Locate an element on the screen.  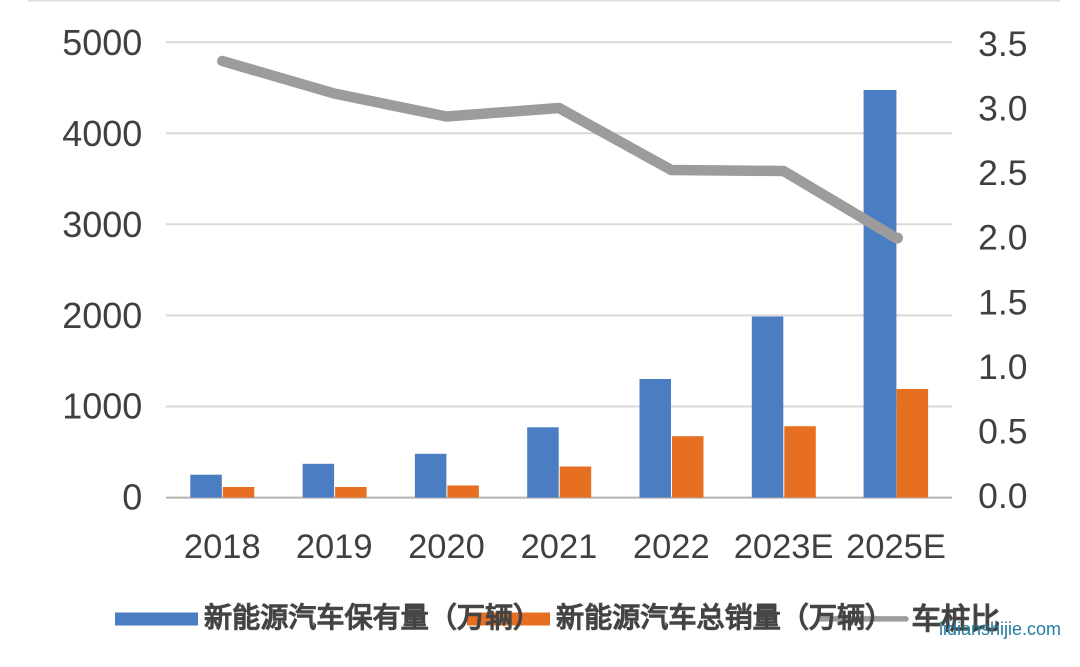
svg-text: 2021 is located at coordinates (559, 547).